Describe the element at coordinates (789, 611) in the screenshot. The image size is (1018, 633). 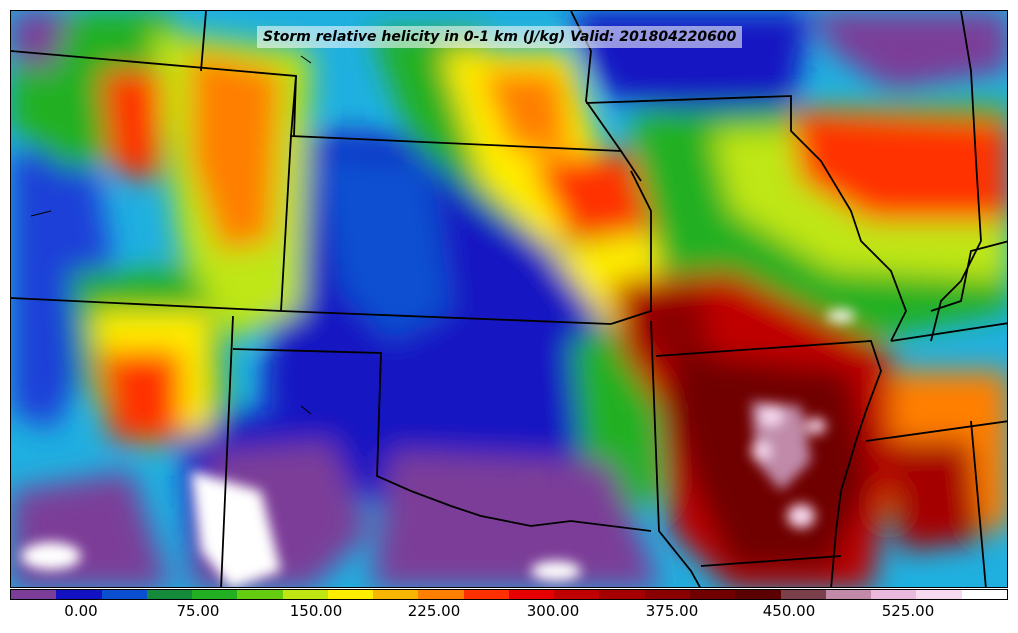
I see `colorbar-tick-label: 450.00` at that location.